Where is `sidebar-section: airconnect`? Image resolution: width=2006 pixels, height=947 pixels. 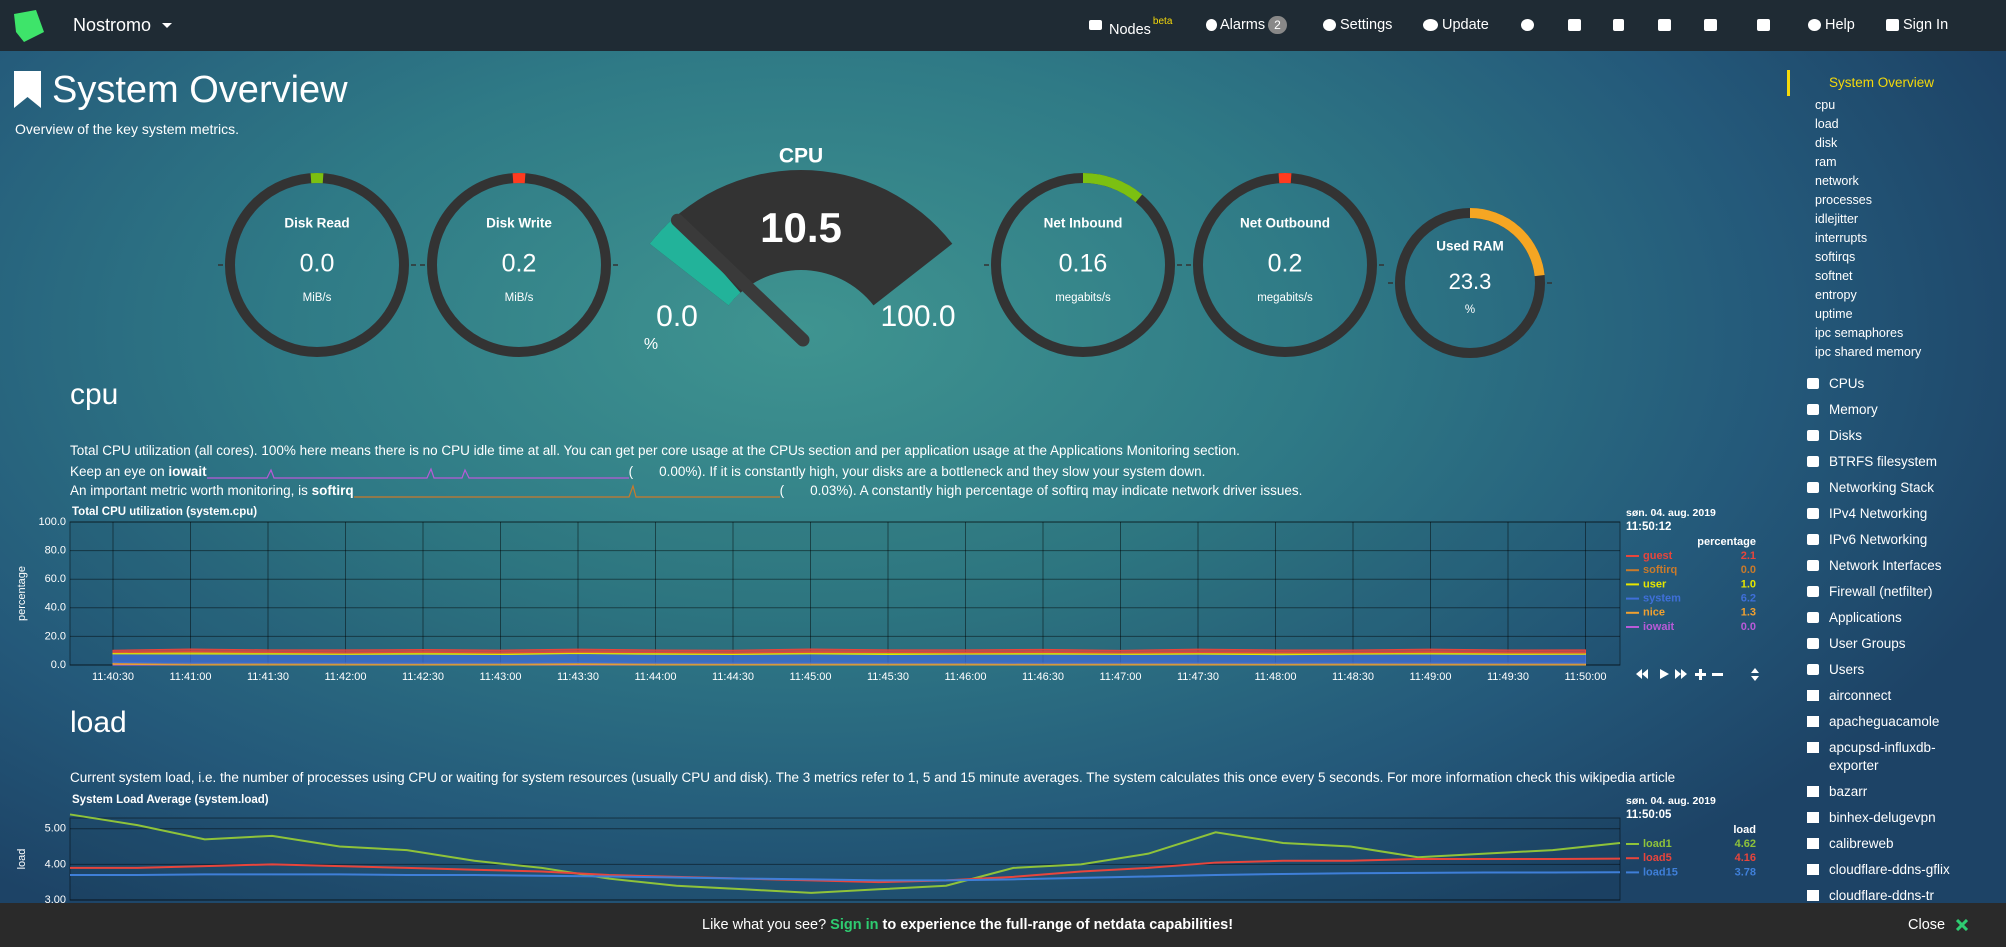
sidebar-section: airconnect is located at coordinates (1875, 696).